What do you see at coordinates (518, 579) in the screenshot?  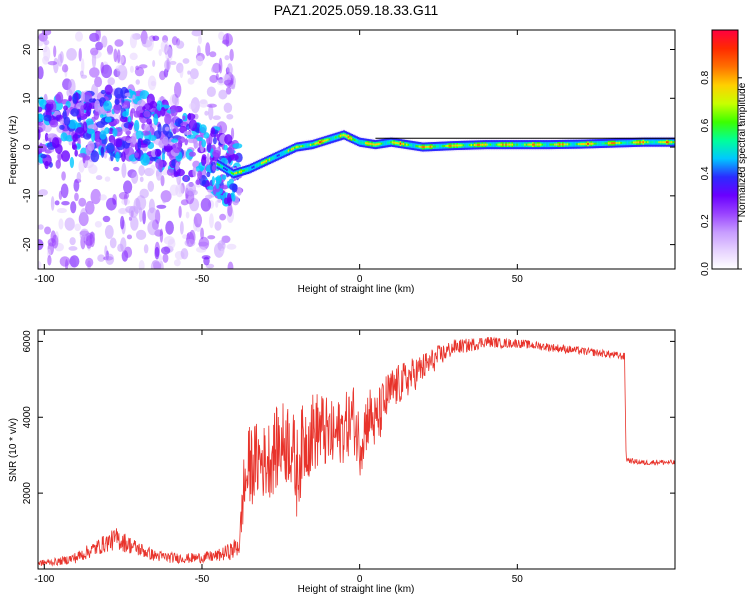 I see `snr-x-tick-label: 50` at bounding box center [518, 579].